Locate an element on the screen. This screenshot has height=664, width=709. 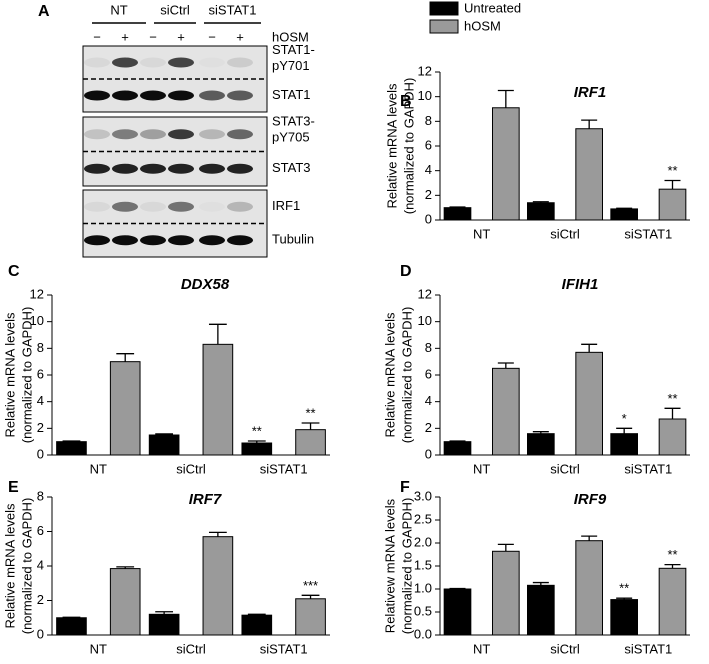
lane-mark: + is located at coordinates (181, 36).